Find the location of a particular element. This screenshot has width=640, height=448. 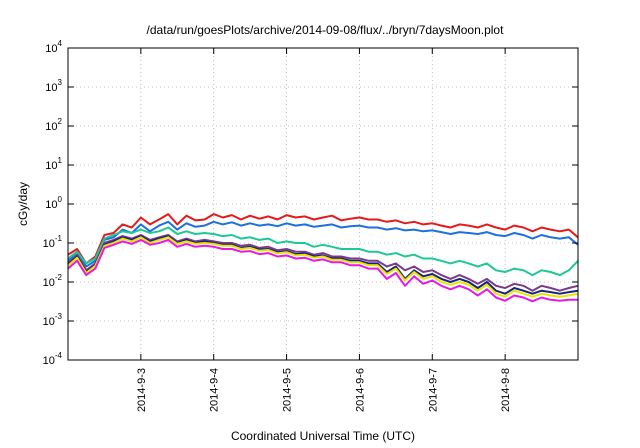

y-axis-label: cGy/day is located at coordinates (23, 204).